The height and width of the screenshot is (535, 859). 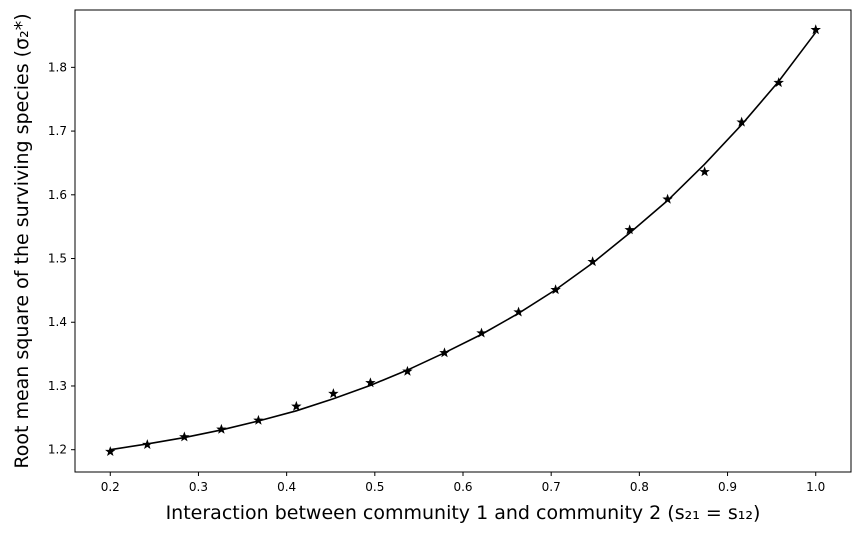 What do you see at coordinates (57, 259) in the screenshot?
I see `y-tick-label: 1.5` at bounding box center [57, 259].